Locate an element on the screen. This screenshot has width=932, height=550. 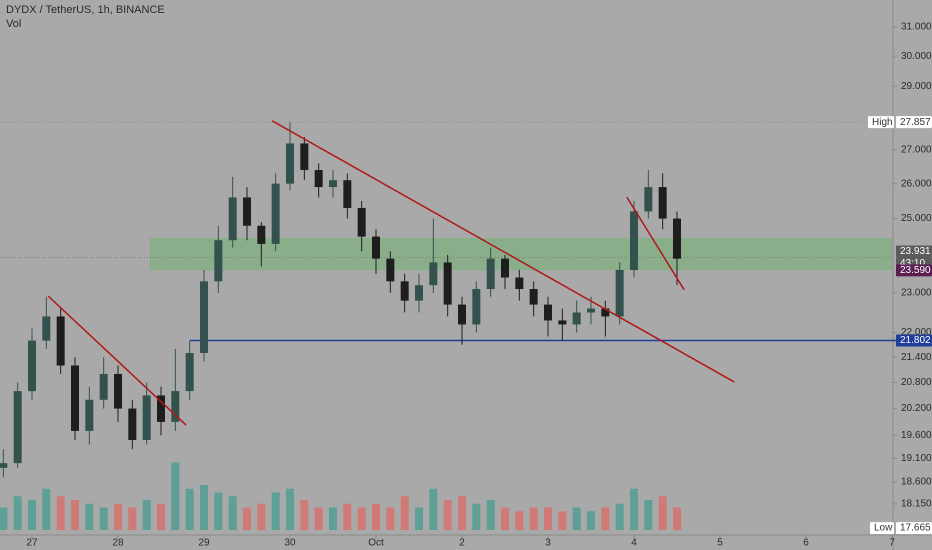
zone-low-box is located at coordinates (914, 270).